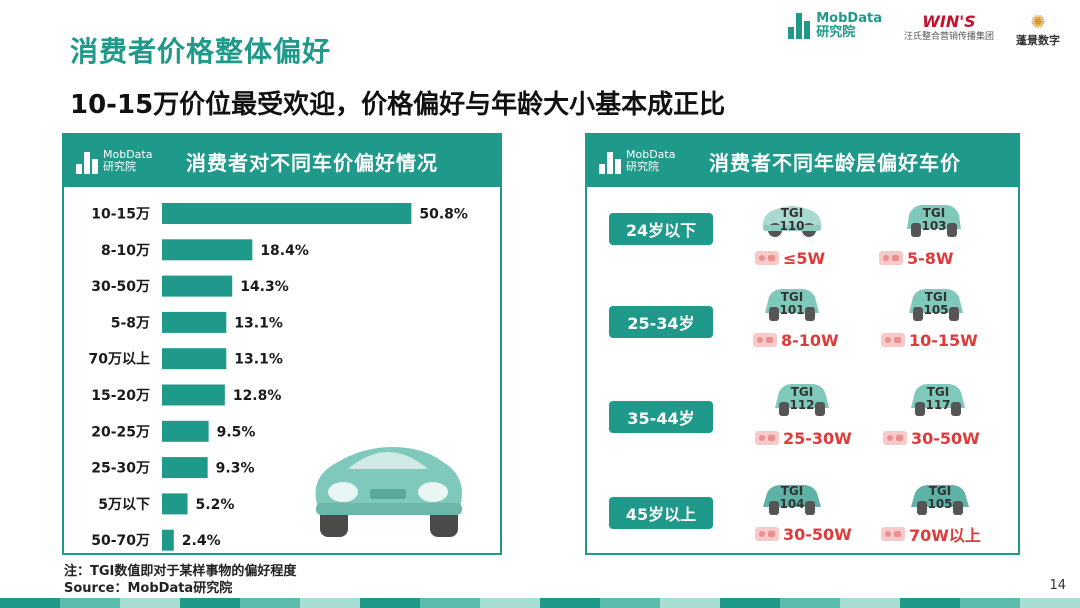 The height and width of the screenshot is (608, 1080). I want to click on pengjing-logo-name: 蓬景数字, so click(1038, 40).